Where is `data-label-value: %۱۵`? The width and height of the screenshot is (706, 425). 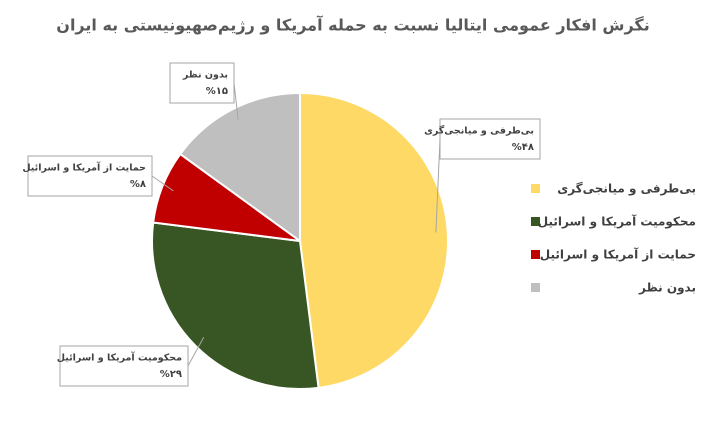
data-label-value: %۱۵ is located at coordinates (217, 91).